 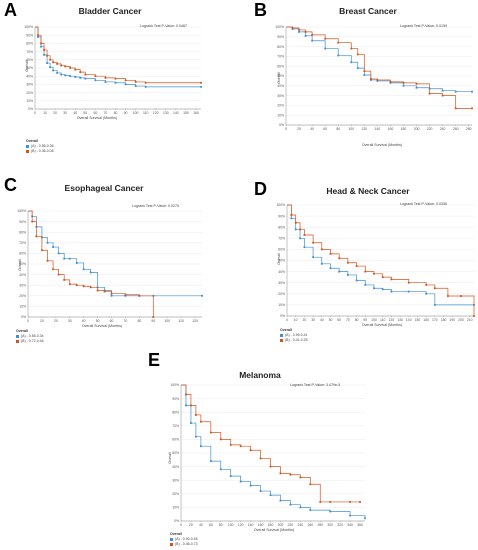 I want to click on y-tick-label: 100%, so click(x=174, y=385).